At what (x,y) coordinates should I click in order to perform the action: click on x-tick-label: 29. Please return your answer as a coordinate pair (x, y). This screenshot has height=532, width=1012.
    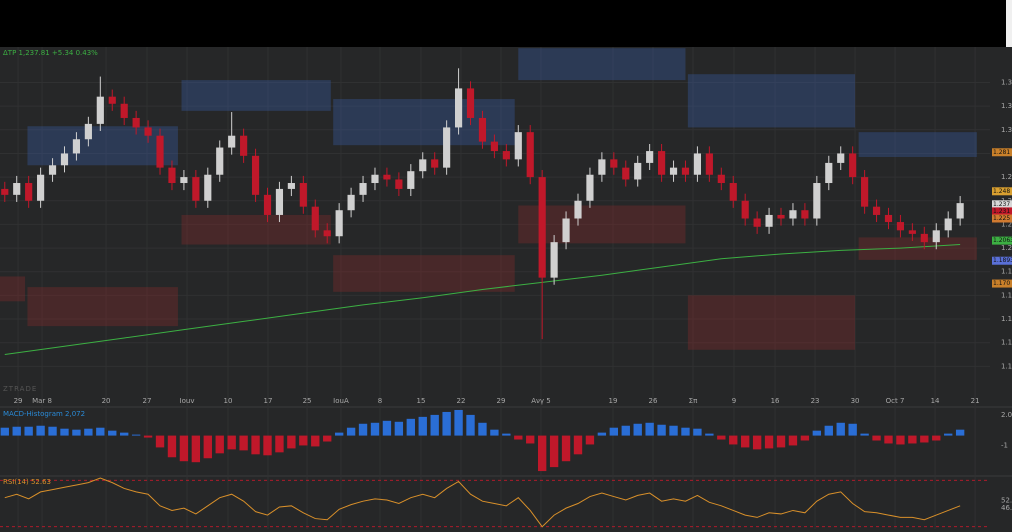
    Looking at the image, I should click on (501, 401).